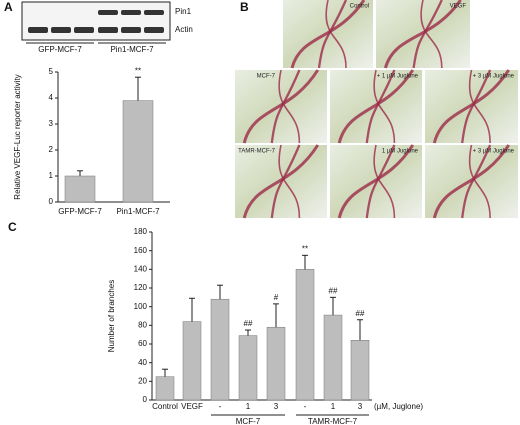 This screenshot has width=520, height=425. I want to click on photo-label: 1 µM Juglone, so click(400, 152).